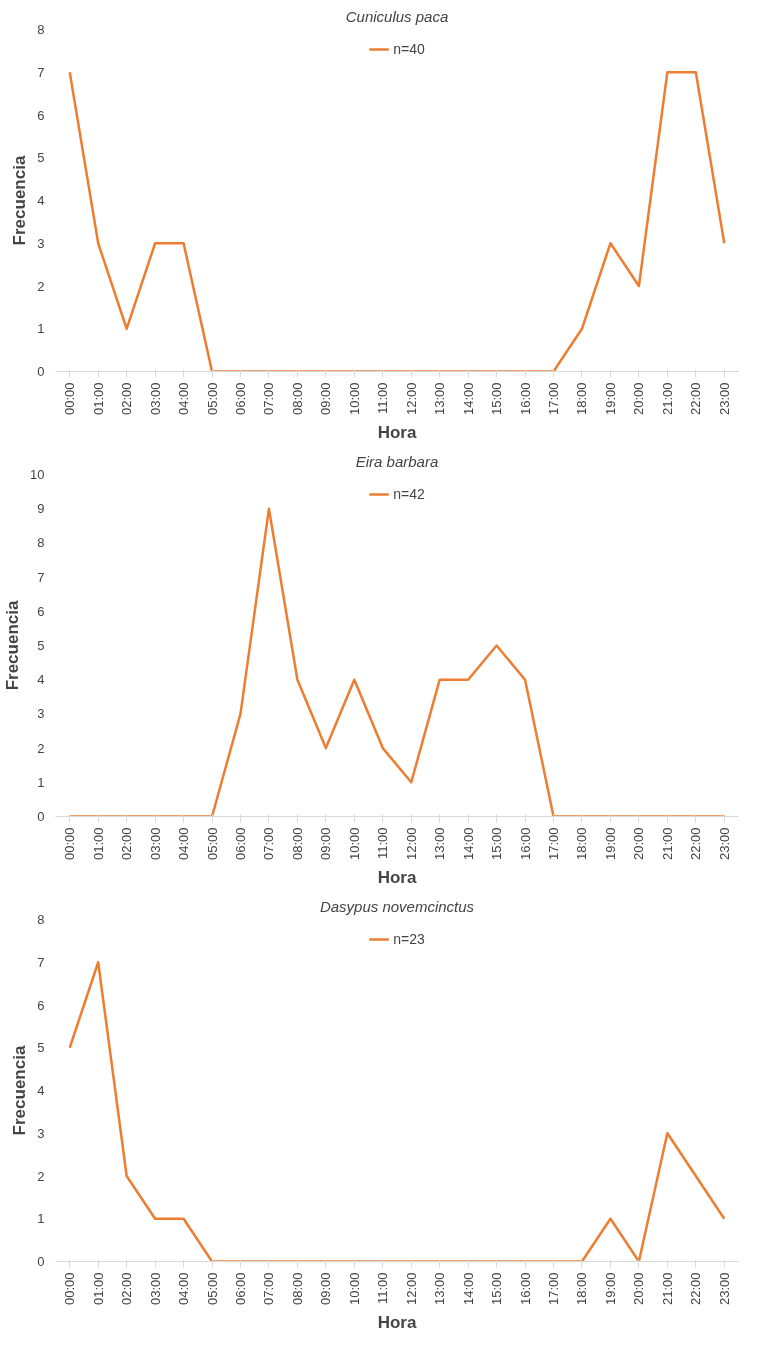 This screenshot has height=1351, width=758. I want to click on y-tick-label: 3, so click(41, 1133).